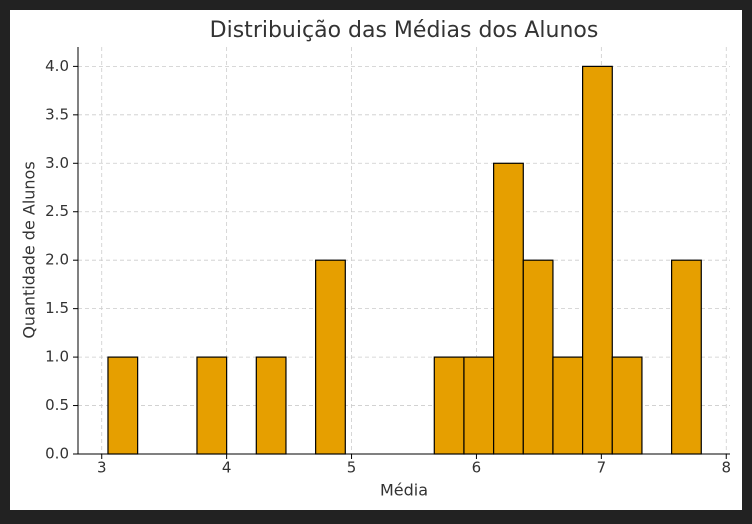  What do you see at coordinates (57, 163) in the screenshot?
I see `y-tick-label: 3.0` at bounding box center [57, 163].